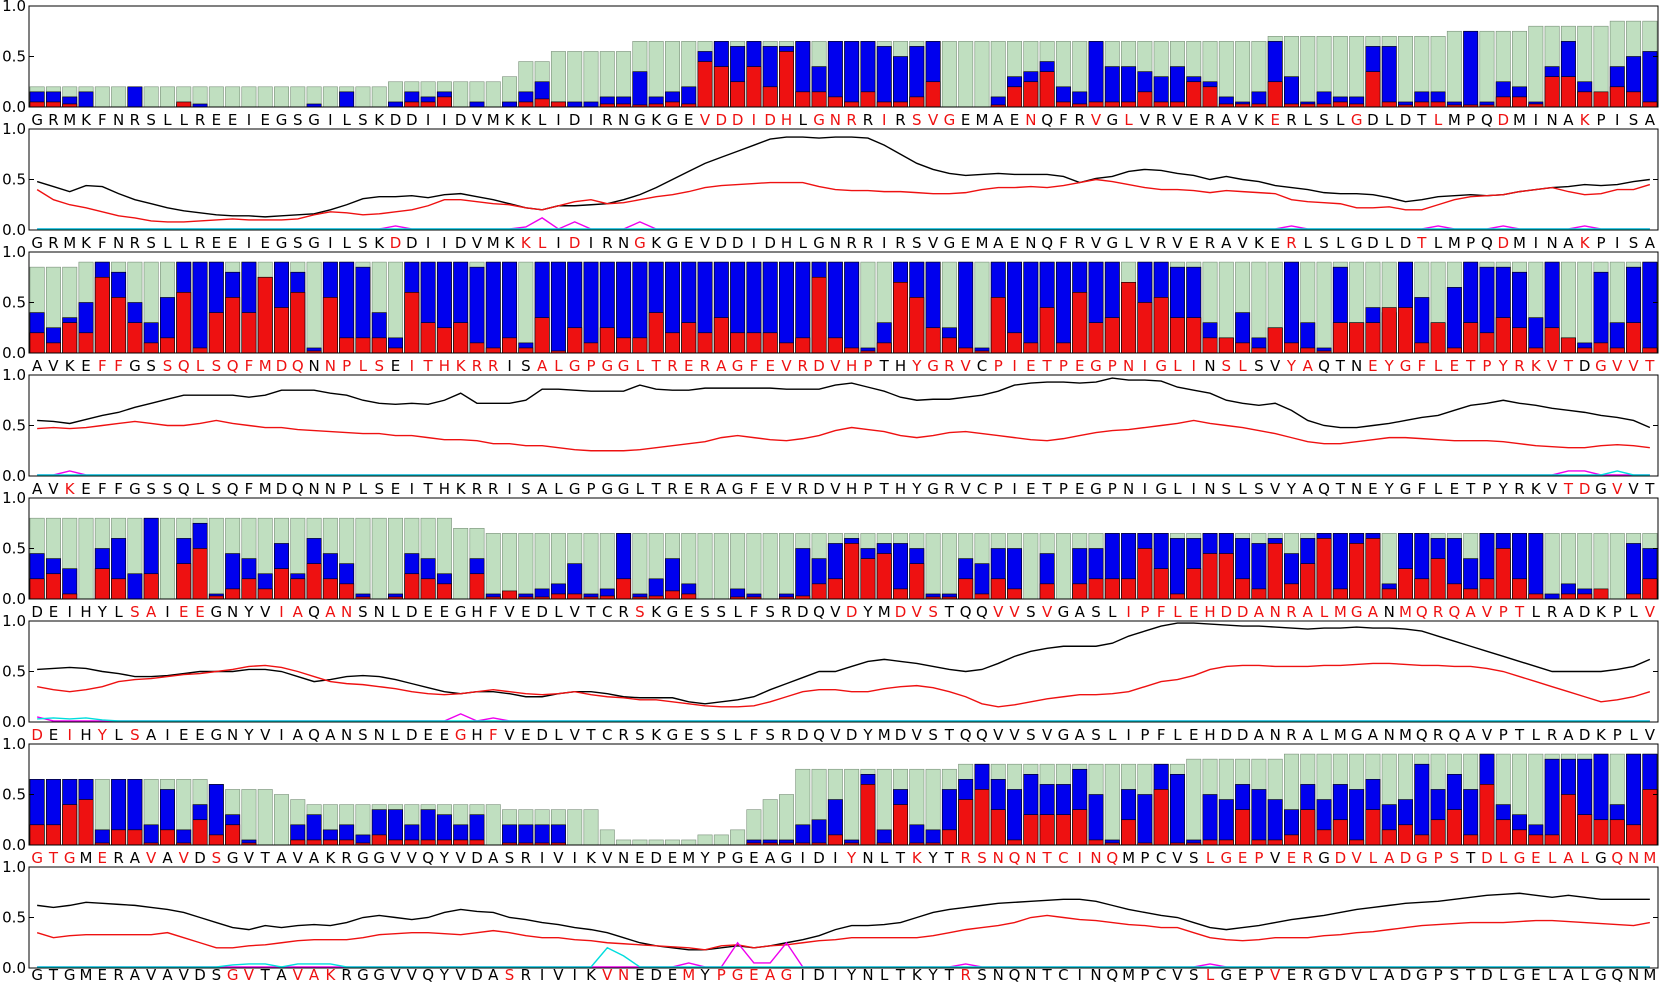  I want to click on axes-frame, so click(843, 179).